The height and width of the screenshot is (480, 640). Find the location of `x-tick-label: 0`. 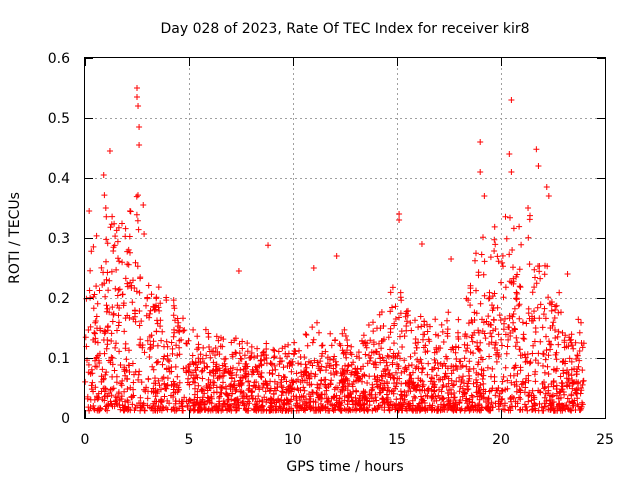

x-tick-label: 0 is located at coordinates (85, 440).